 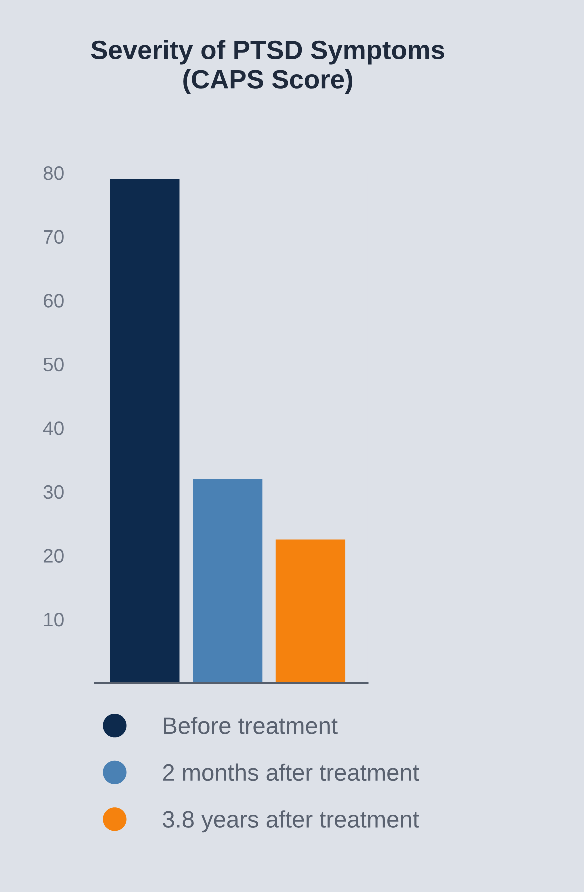 I want to click on legend-label: Before treatment, so click(x=251, y=725).